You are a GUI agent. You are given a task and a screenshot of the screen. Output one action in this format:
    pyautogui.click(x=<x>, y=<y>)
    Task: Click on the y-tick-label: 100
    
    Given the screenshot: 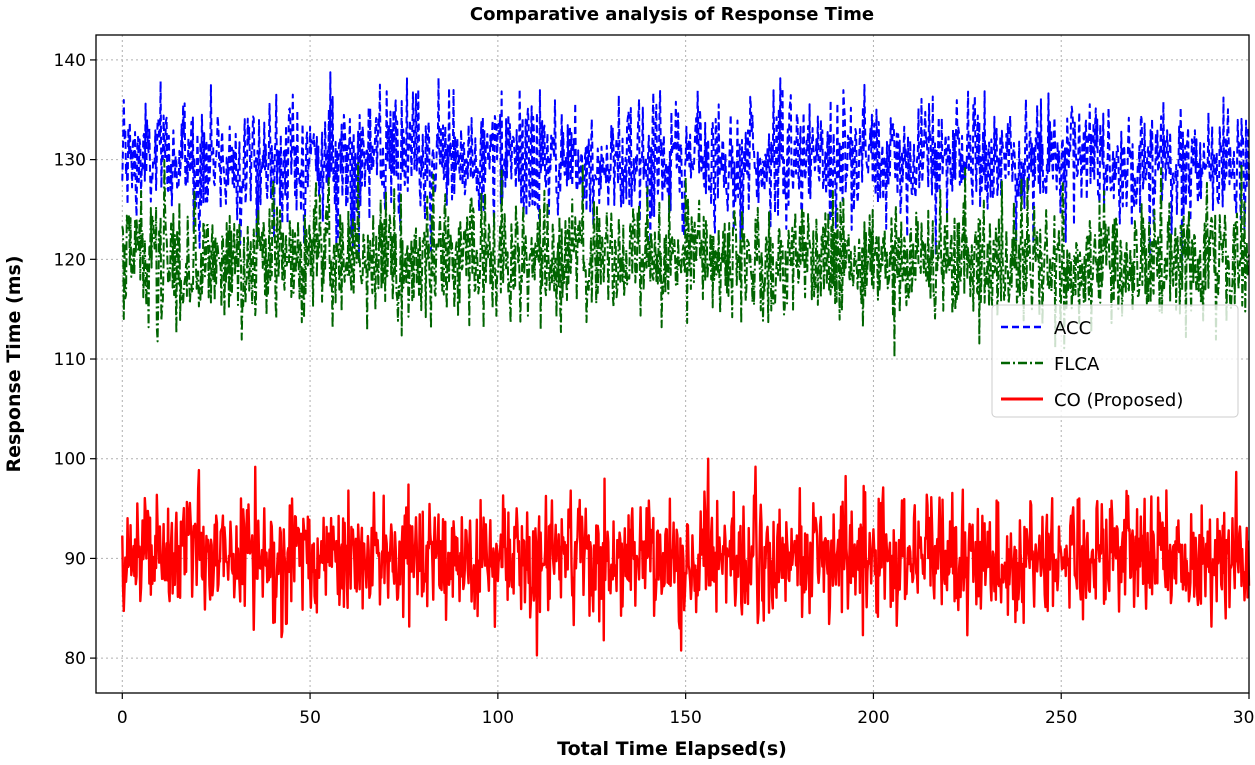 What is the action you would take?
    pyautogui.click(x=70, y=460)
    